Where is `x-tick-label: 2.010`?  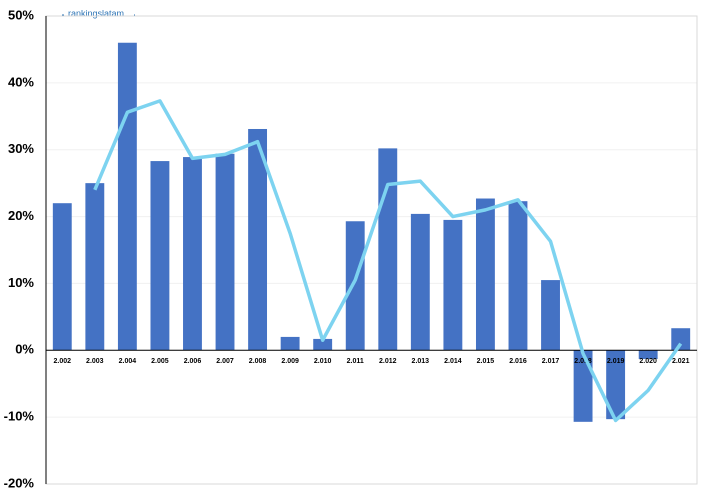
x-tick-label: 2.010 is located at coordinates (323, 361).